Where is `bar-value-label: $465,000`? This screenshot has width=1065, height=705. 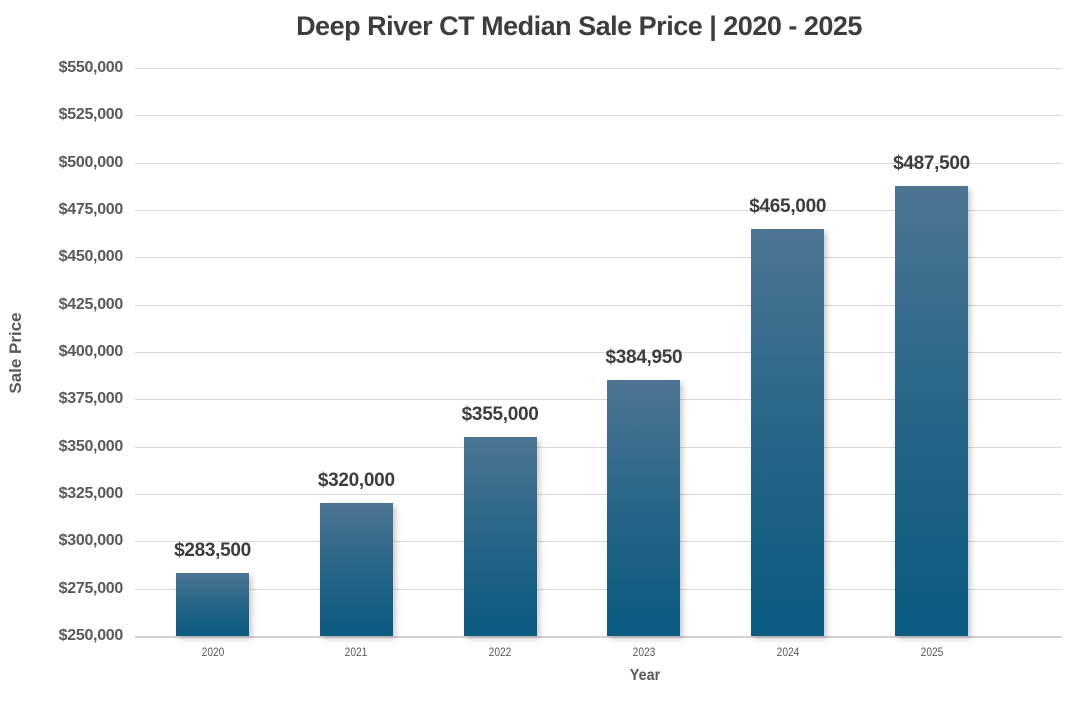
bar-value-label: $465,000 is located at coordinates (788, 206).